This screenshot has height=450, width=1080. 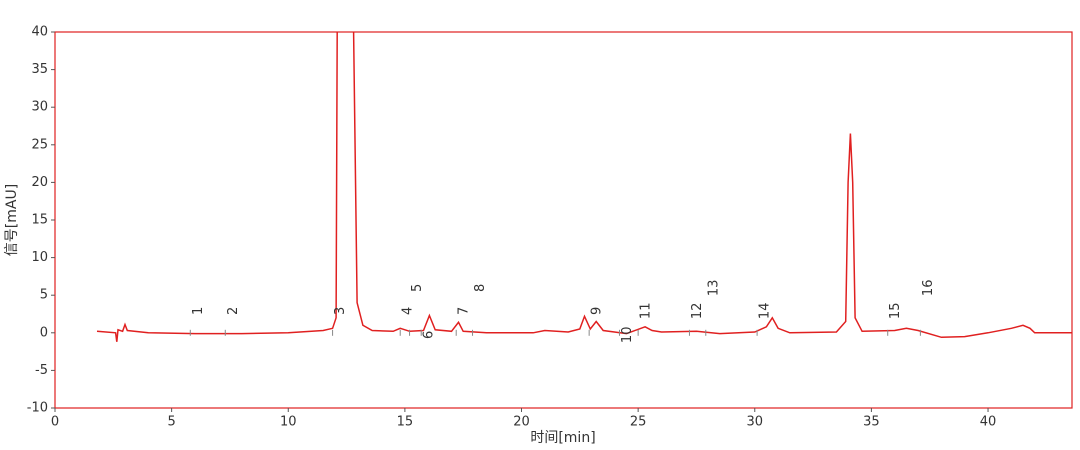 What do you see at coordinates (562, 438) in the screenshot?
I see `x-axis-label: 时间[min]` at bounding box center [562, 438].